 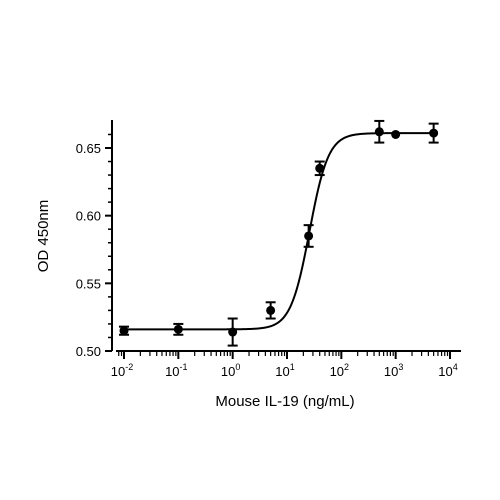 I want to click on x-tick-label: 10³, so click(x=393, y=370).